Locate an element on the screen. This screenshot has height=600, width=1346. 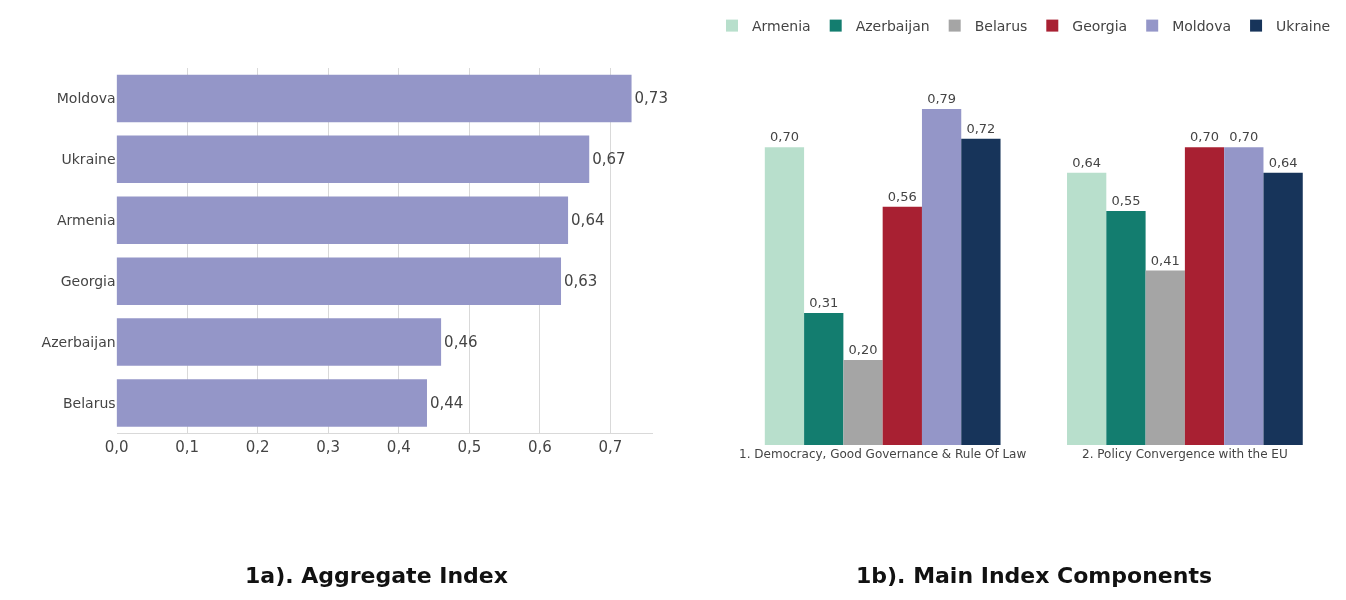
x-tick-label: 0,2 is located at coordinates (257, 447).